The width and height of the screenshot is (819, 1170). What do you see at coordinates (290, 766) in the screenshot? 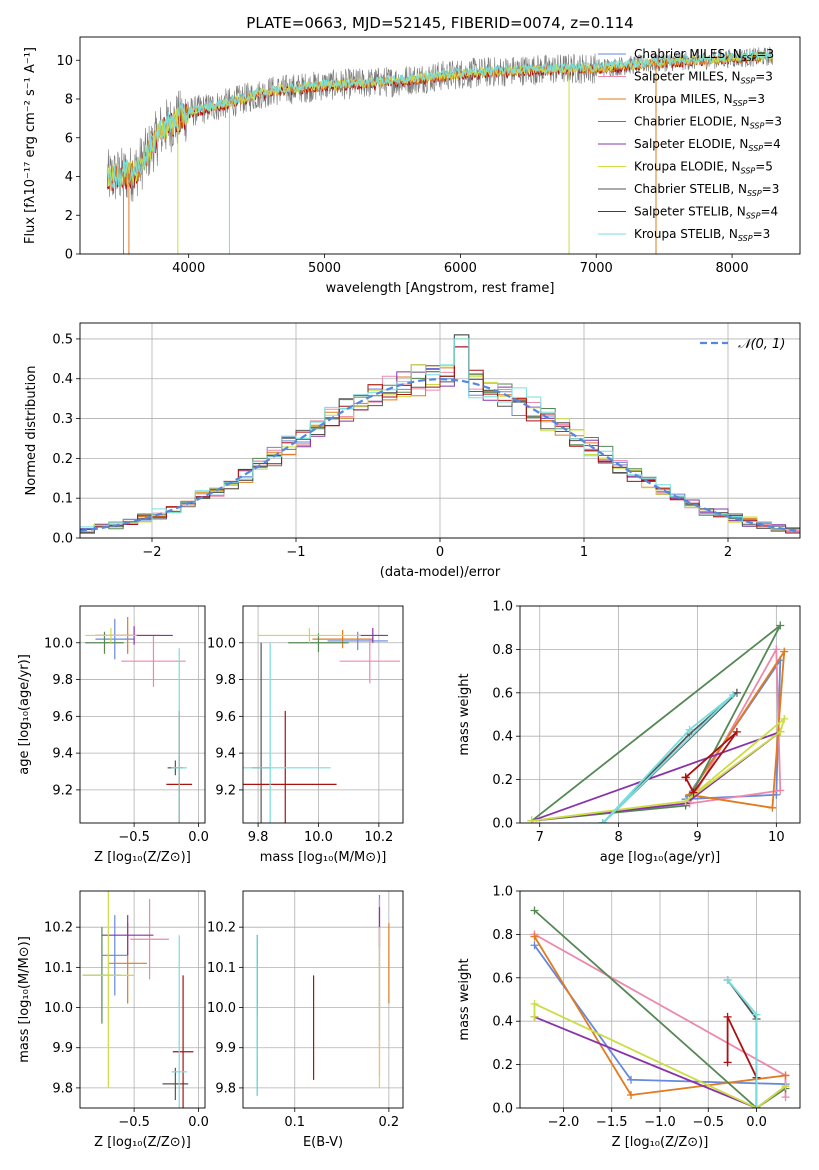
I see `errorbar-salpeter-stelib` at bounding box center [290, 766].